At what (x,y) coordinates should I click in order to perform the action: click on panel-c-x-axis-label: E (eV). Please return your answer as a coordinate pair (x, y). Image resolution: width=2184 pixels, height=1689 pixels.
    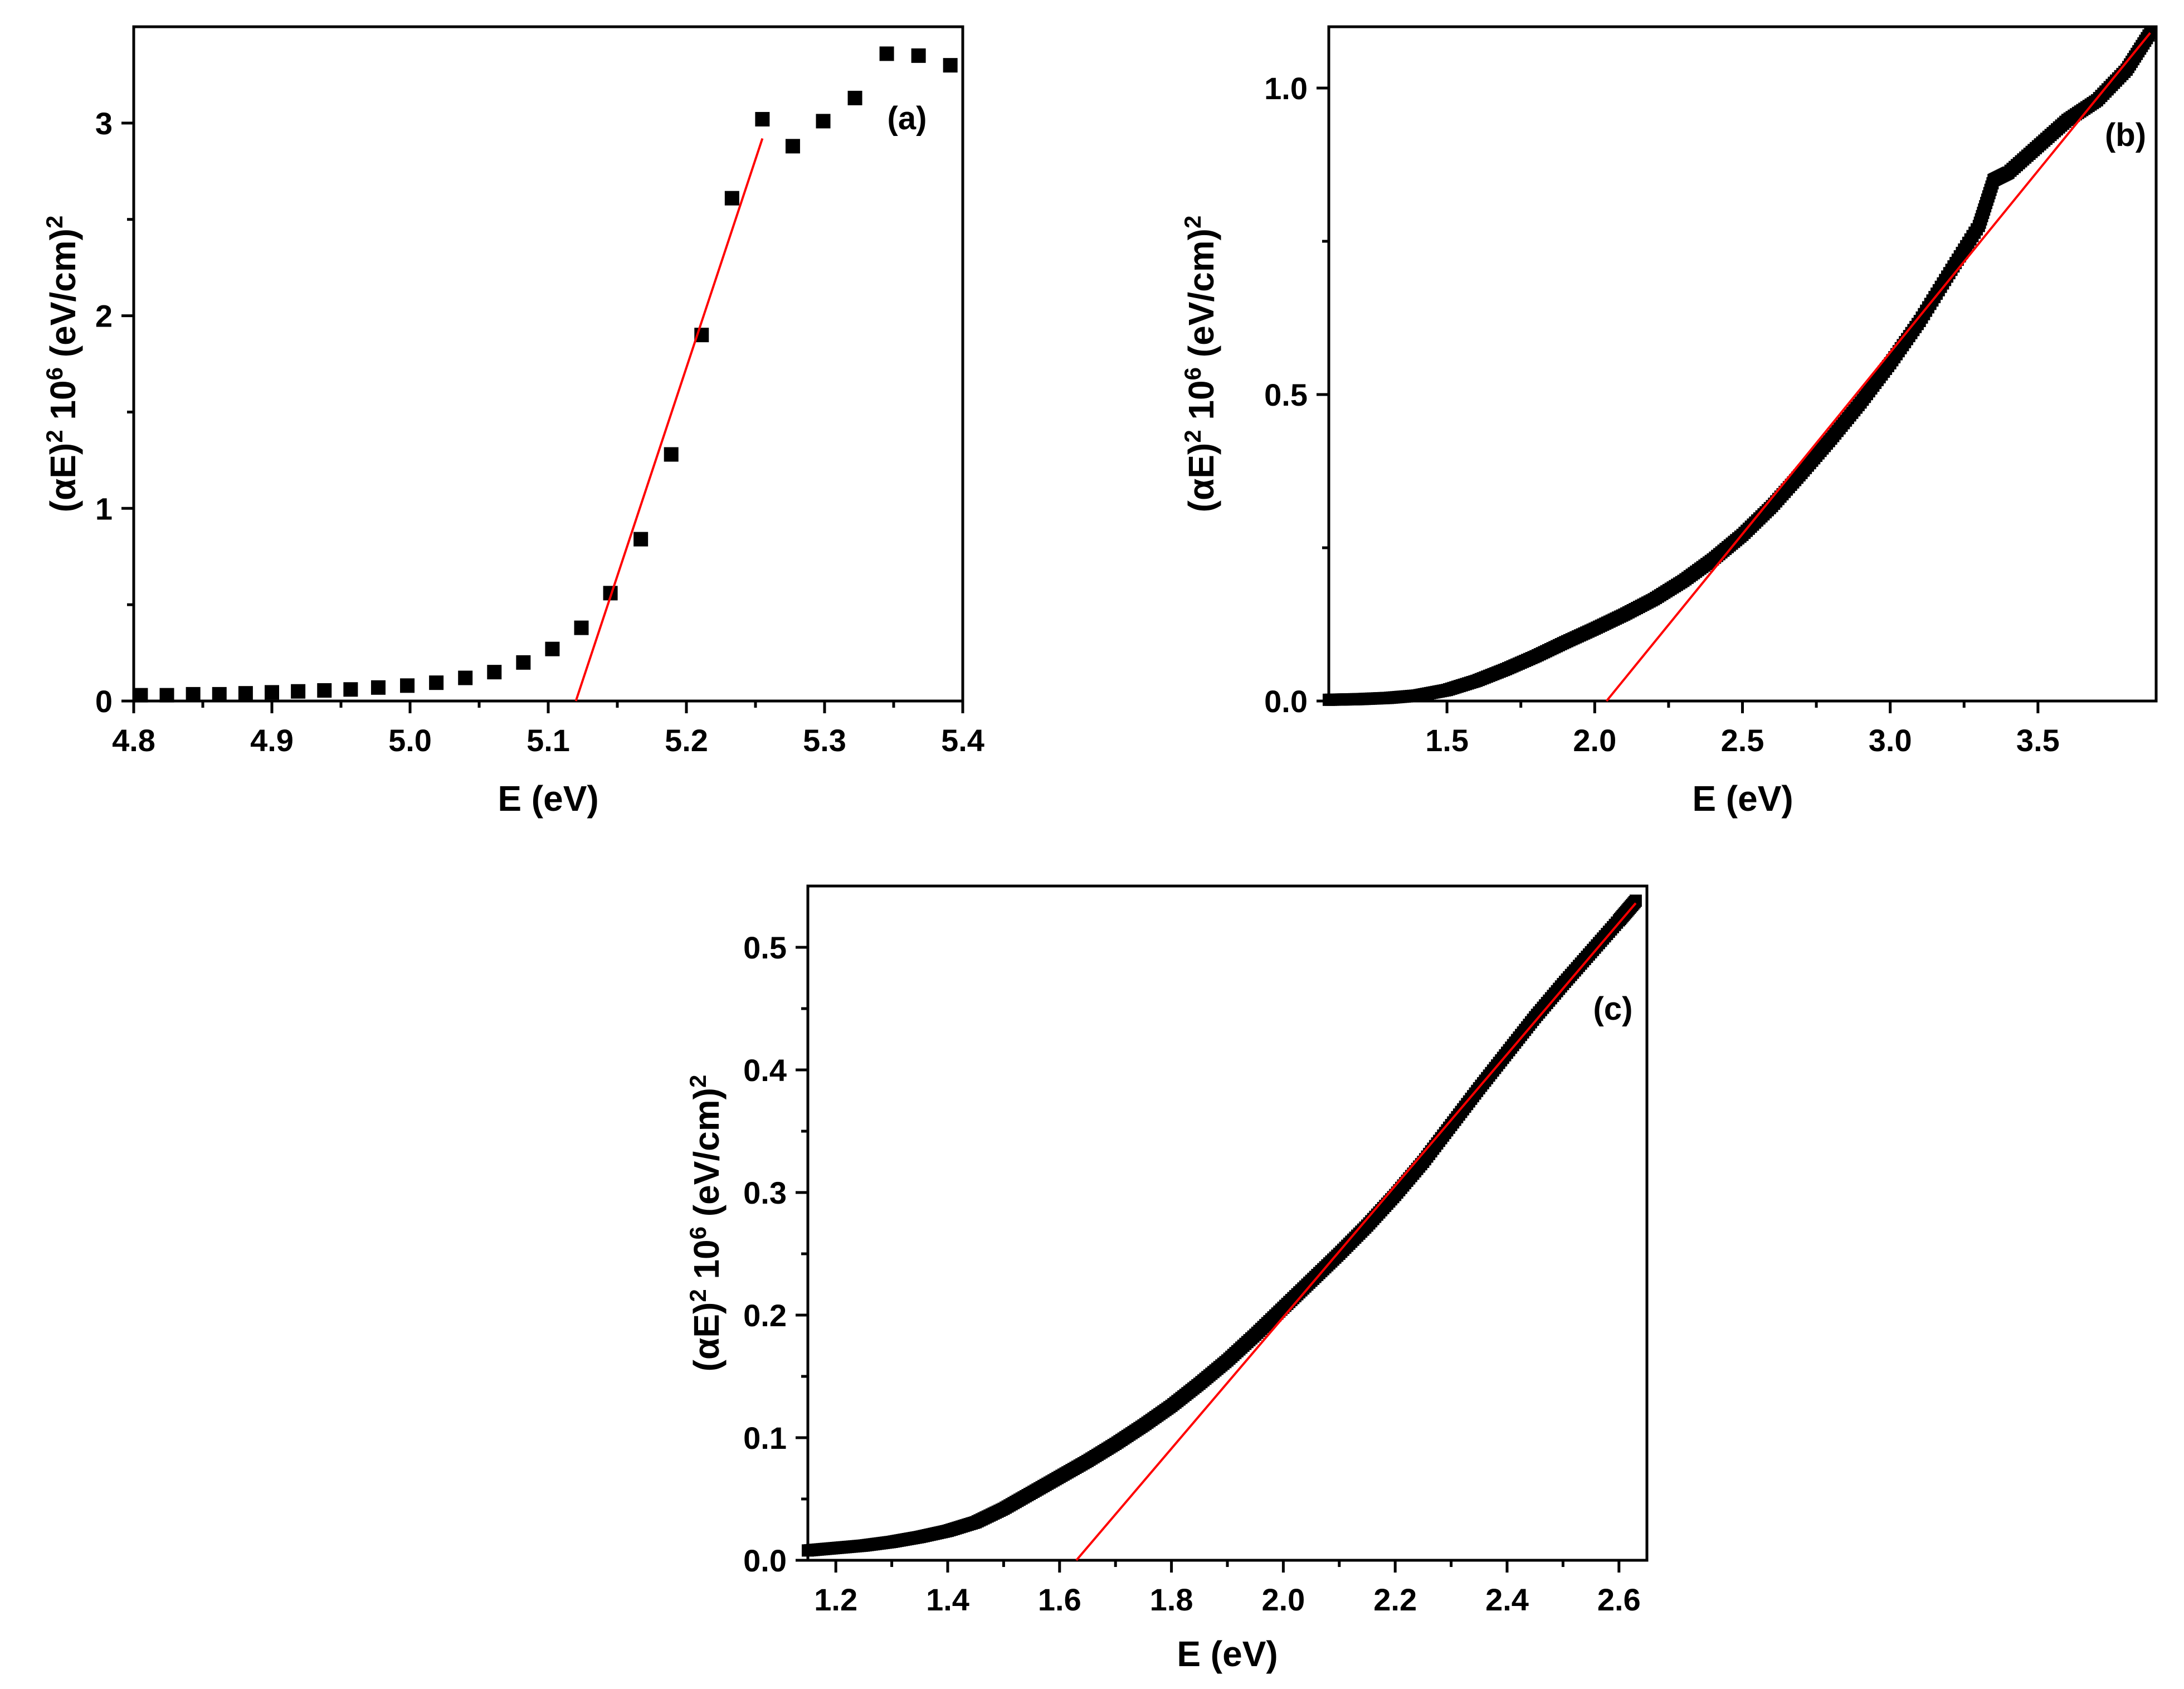
    Looking at the image, I should click on (1228, 1654).